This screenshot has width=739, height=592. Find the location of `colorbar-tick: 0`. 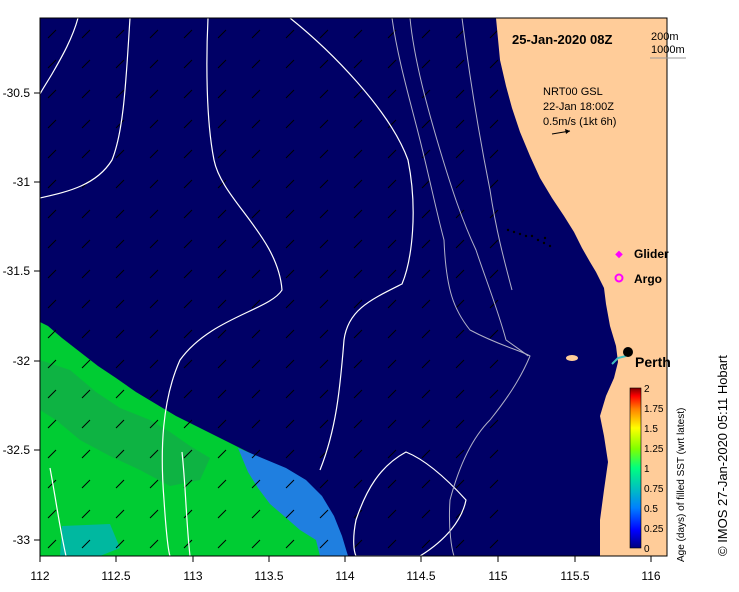

colorbar-tick: 0 is located at coordinates (647, 549).